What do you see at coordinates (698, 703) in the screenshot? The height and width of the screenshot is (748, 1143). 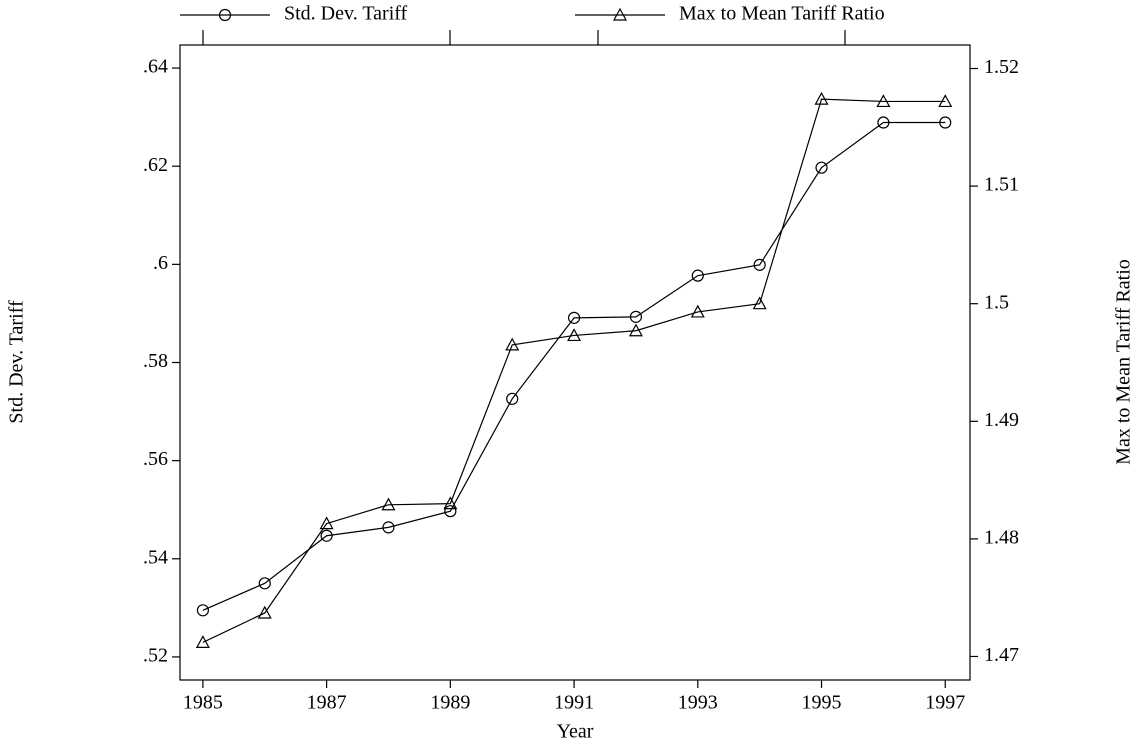 I see `x-tick-label: 1993` at bounding box center [698, 703].